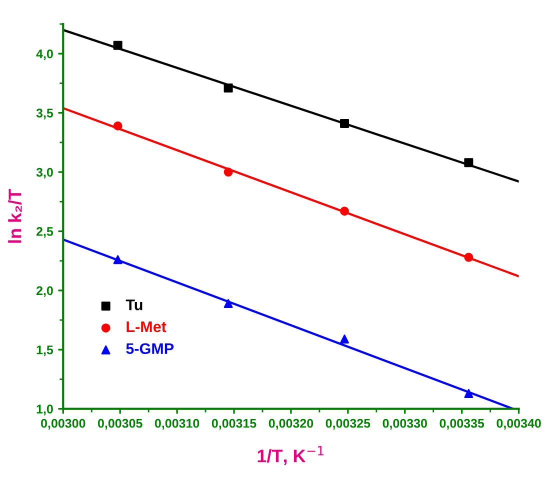 This screenshot has height=481, width=549. What do you see at coordinates (44, 54) in the screenshot?
I see `y-tick-label: 4,0` at bounding box center [44, 54].